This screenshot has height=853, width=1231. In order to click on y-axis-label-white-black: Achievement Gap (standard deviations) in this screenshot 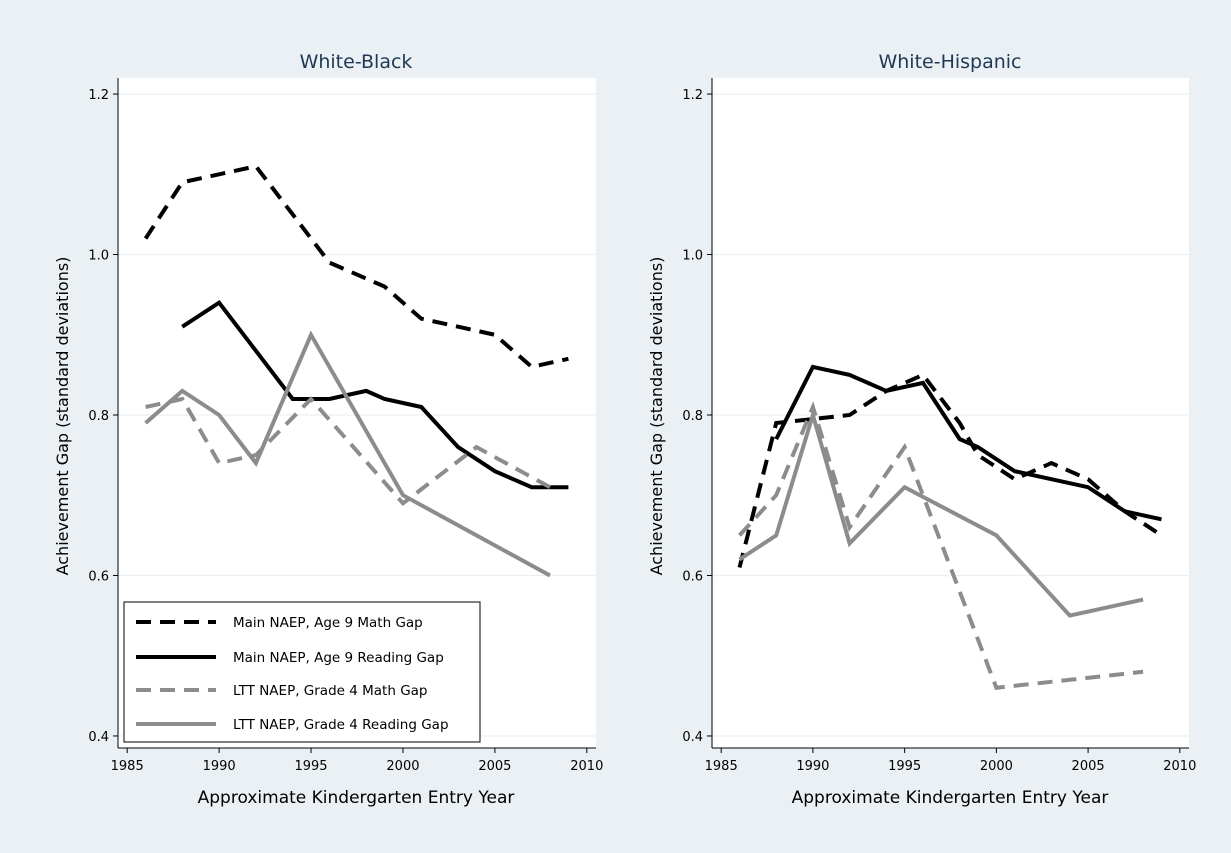, I will do `click(62, 416)`.